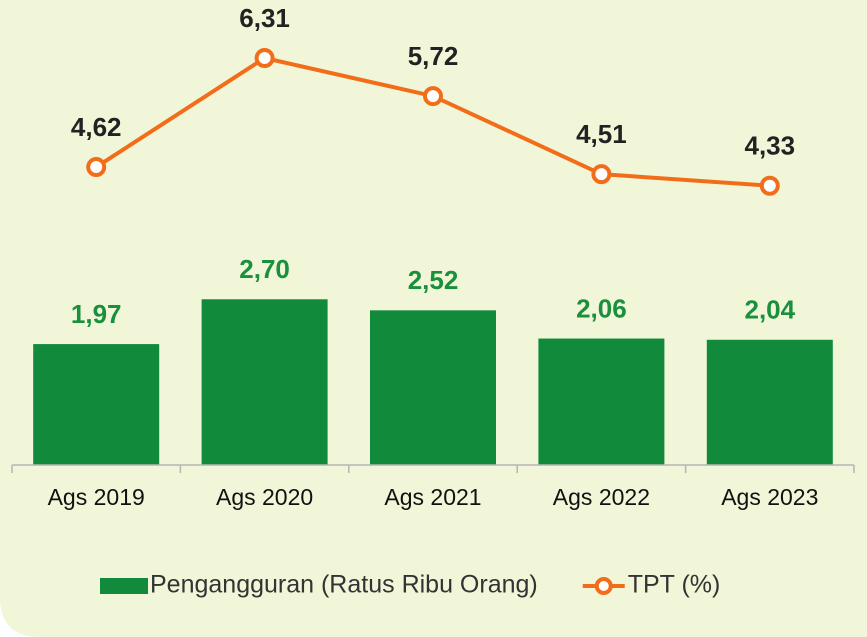  Describe the element at coordinates (769, 310) in the screenshot. I see `bar-value-label: 2,04` at that location.